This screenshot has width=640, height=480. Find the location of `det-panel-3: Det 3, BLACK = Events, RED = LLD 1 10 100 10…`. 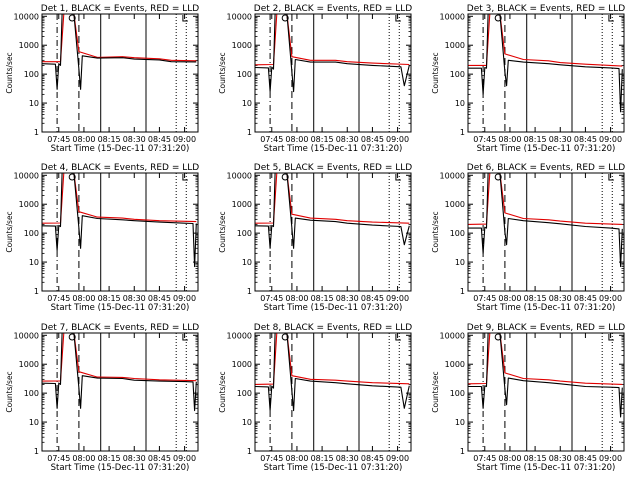

det-panel-3: Det 3, BLACK = Events, RED = LLD 1 10 100 10… is located at coordinates (528, 79).